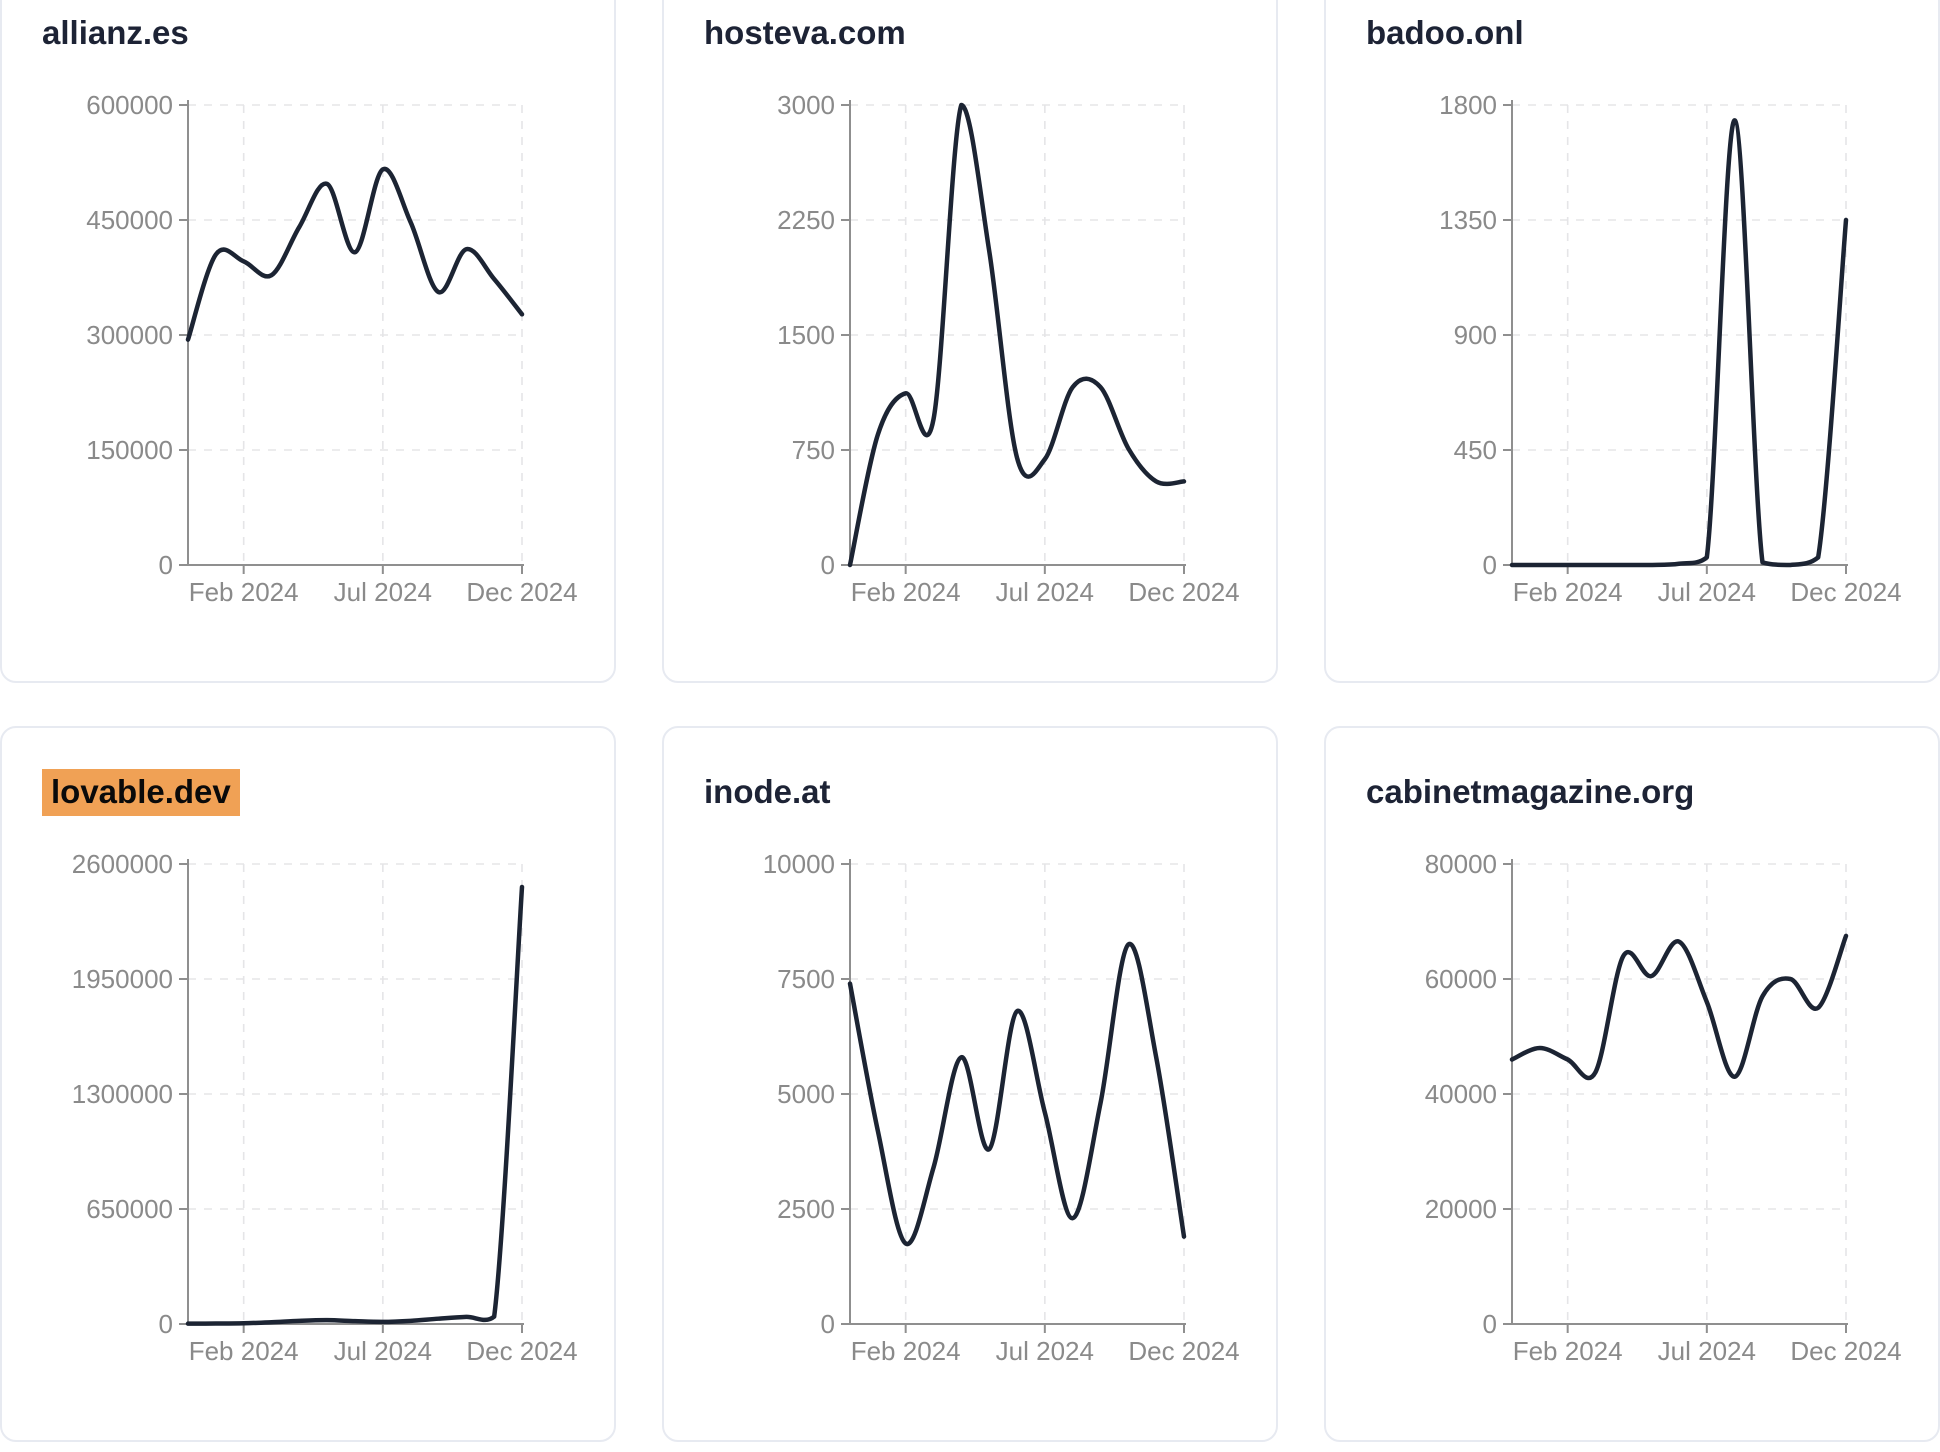 Image resolution: width=1940 pixels, height=1452 pixels. I want to click on y-tick-label: 5000, so click(806, 1094).